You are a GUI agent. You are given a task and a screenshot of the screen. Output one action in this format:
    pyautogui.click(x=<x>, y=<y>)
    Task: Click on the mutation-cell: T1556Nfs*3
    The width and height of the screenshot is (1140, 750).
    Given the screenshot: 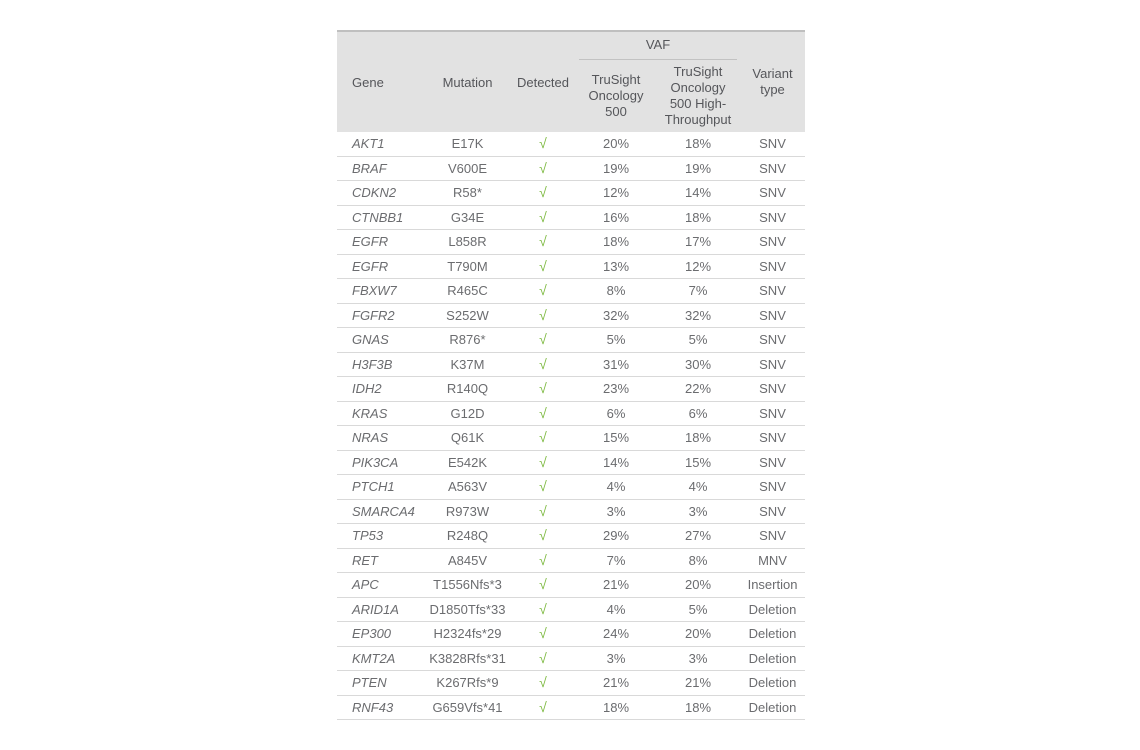 What is the action you would take?
    pyautogui.click(x=467, y=584)
    